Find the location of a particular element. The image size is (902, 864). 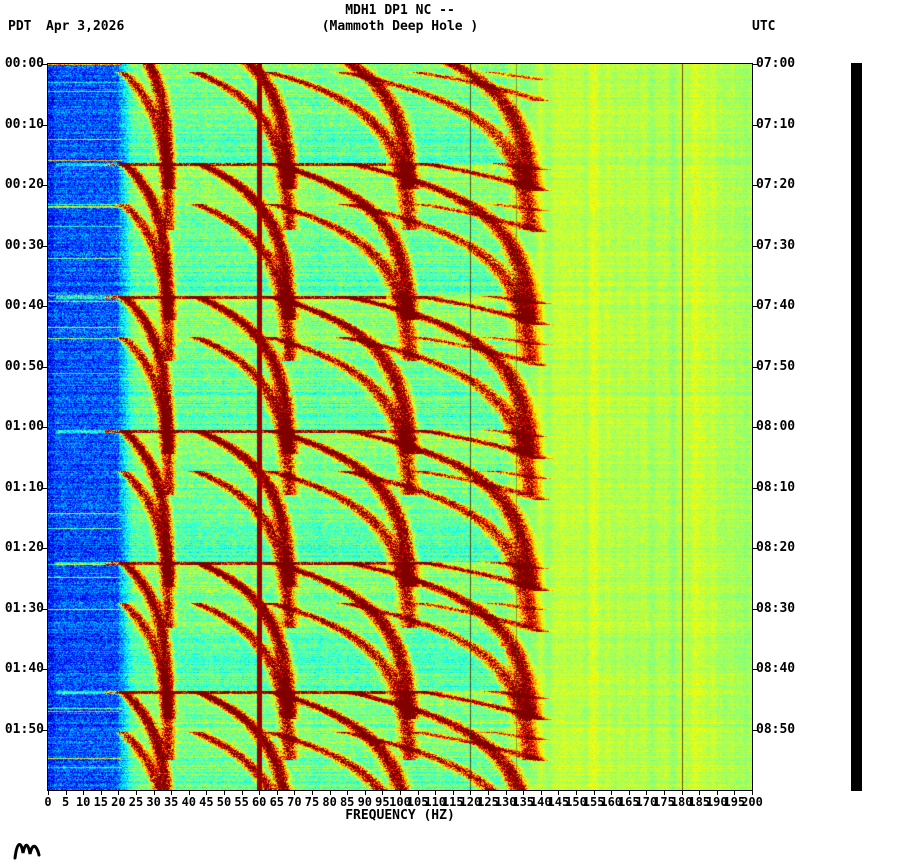

freq-tick-label: 65 is located at coordinates (277, 802).